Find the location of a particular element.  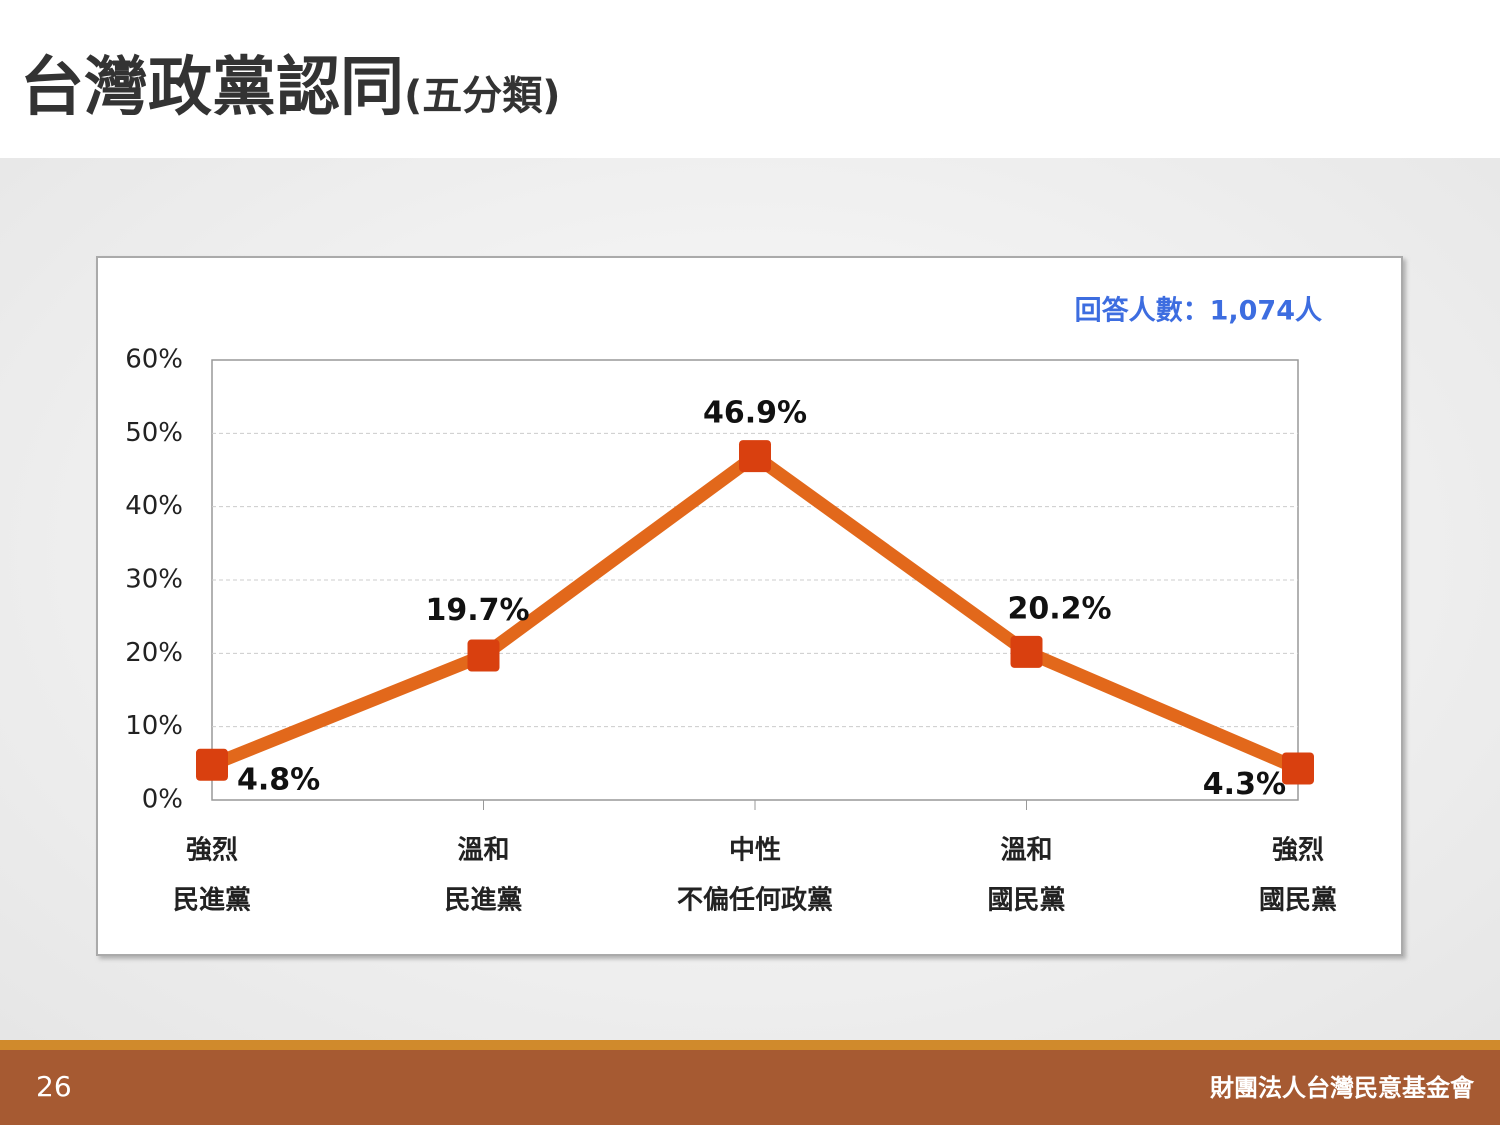

title-block: 台灣政黨認同(五分類) is located at coordinates (290, 82).